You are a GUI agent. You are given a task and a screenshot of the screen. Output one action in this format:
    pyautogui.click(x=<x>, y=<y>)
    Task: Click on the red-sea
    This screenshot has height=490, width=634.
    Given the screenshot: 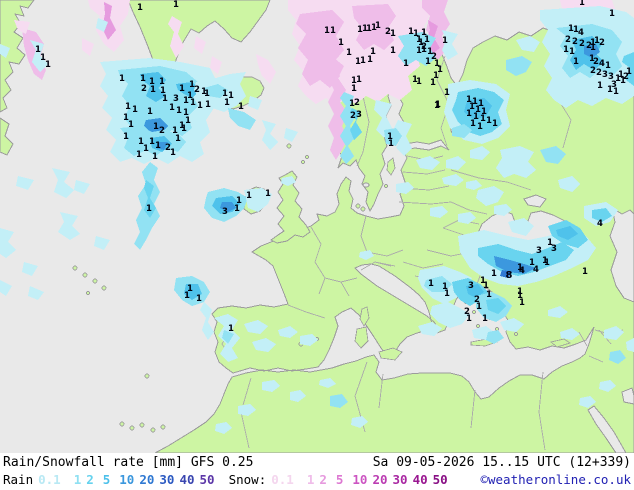 What is the action you would take?
    pyautogui.click(x=607, y=429)
    